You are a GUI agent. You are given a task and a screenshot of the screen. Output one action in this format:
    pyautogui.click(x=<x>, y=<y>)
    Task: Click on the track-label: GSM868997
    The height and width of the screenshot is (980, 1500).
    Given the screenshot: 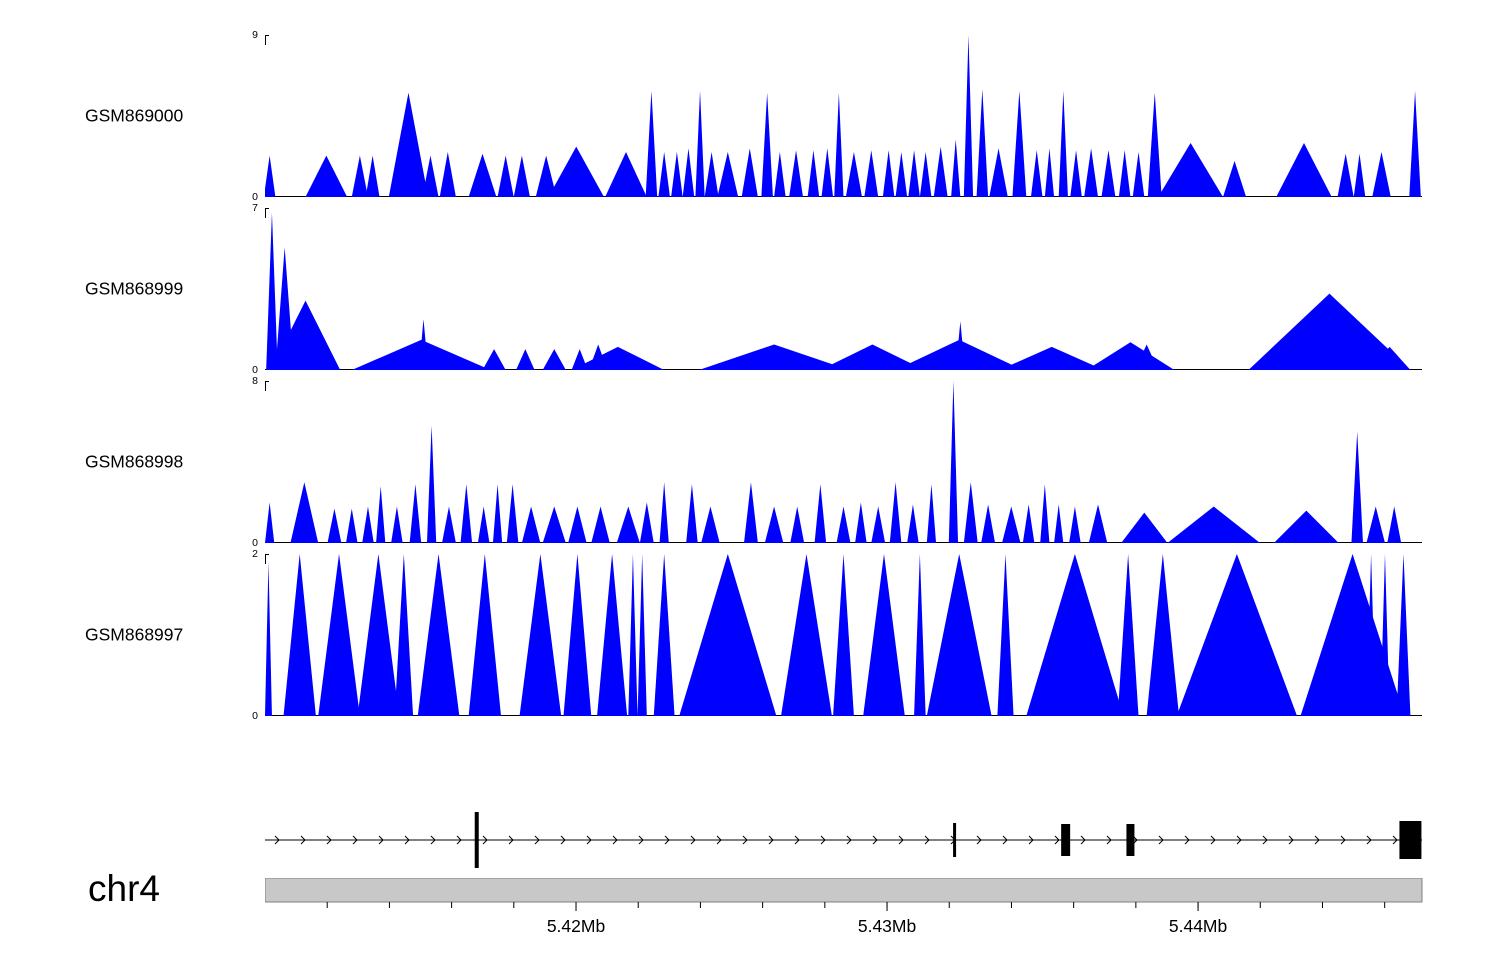 What is the action you would take?
    pyautogui.click(x=134, y=634)
    